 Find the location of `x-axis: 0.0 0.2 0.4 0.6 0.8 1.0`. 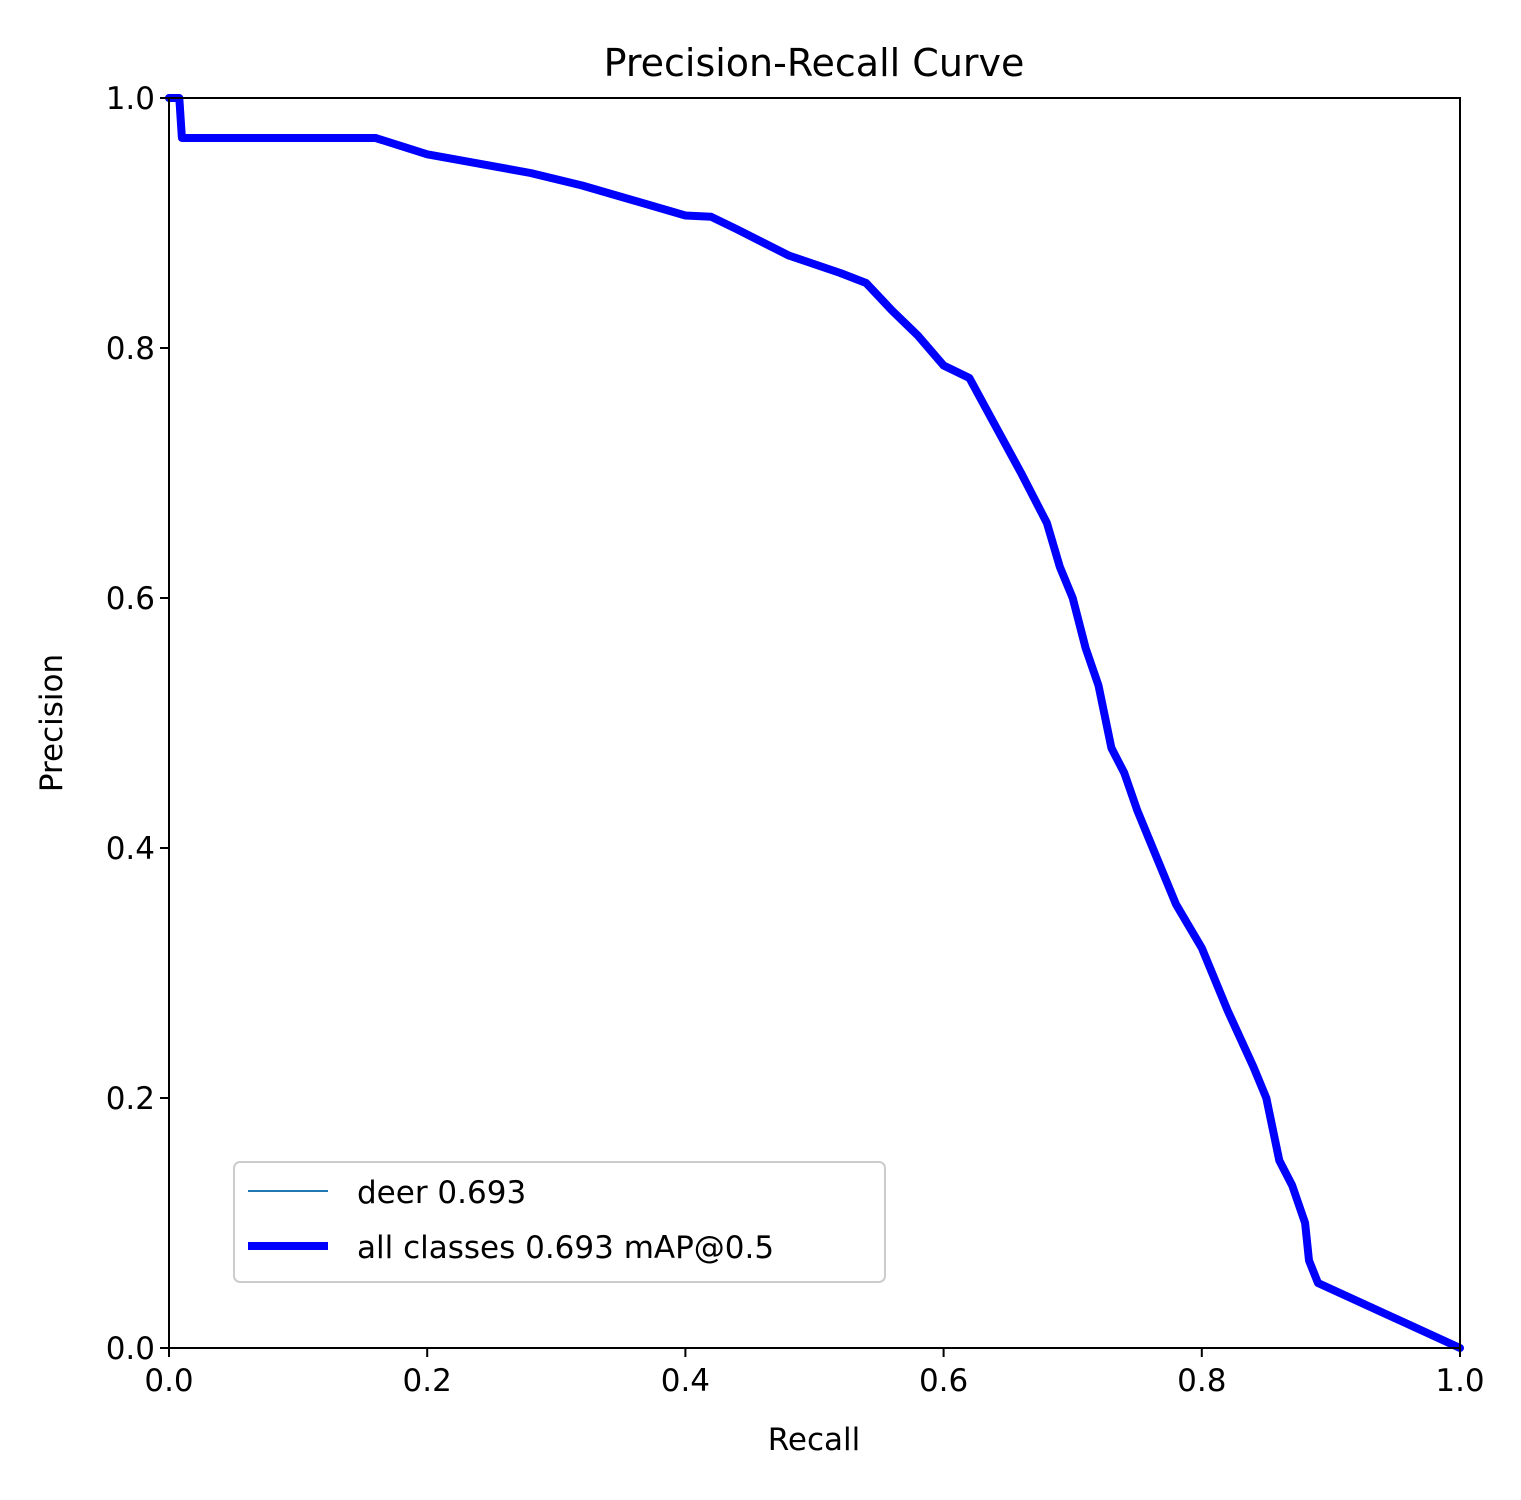

x-axis: 0.0 0.2 0.4 0.6 0.8 1.0 is located at coordinates (814, 1373).